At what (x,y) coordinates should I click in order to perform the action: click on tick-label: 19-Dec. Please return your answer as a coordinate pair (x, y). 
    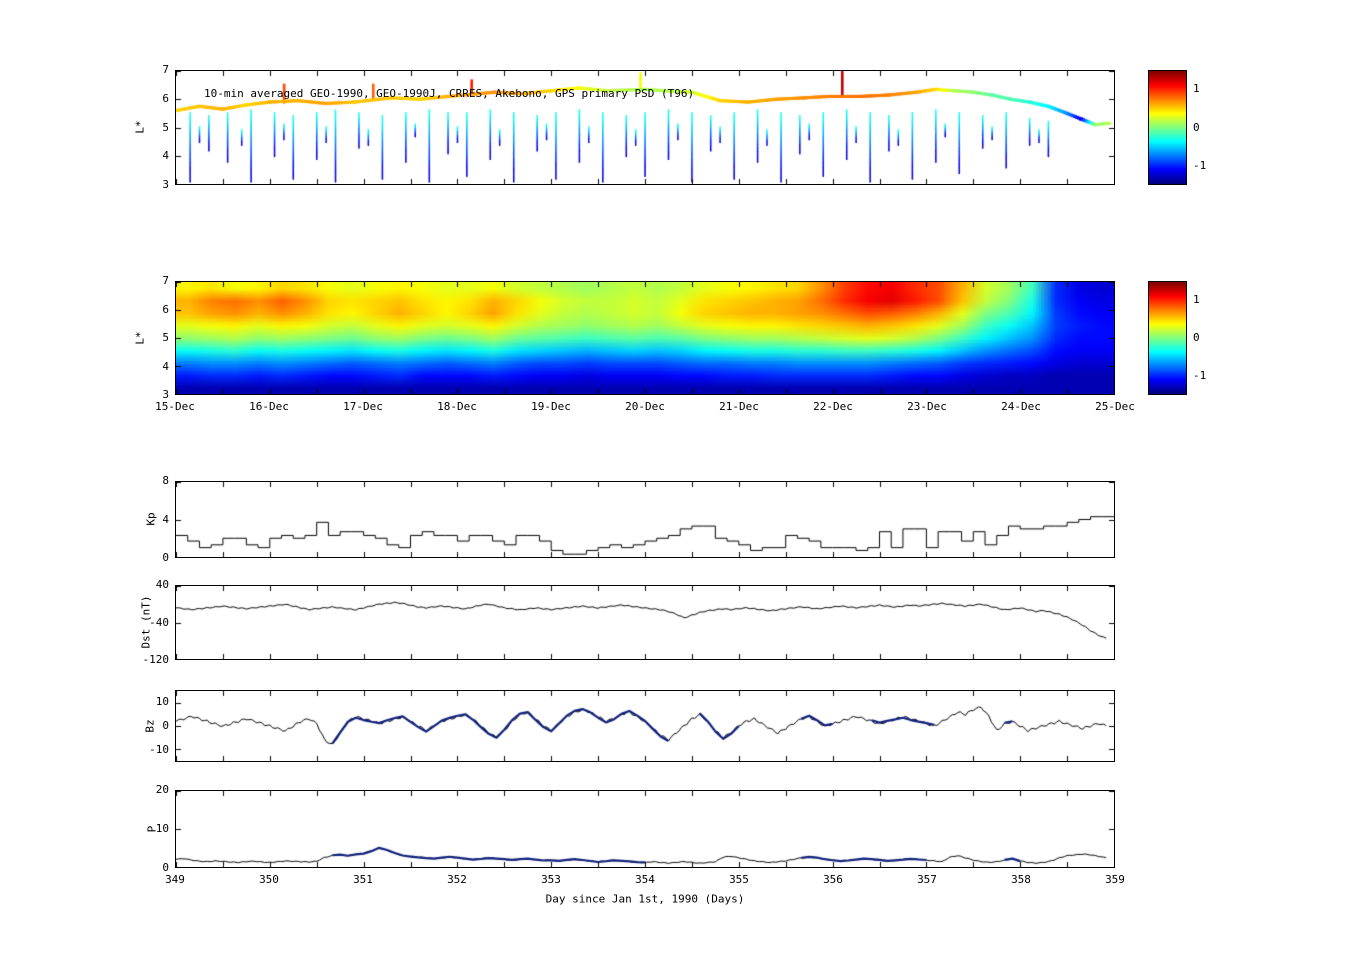
    Looking at the image, I should click on (551, 406).